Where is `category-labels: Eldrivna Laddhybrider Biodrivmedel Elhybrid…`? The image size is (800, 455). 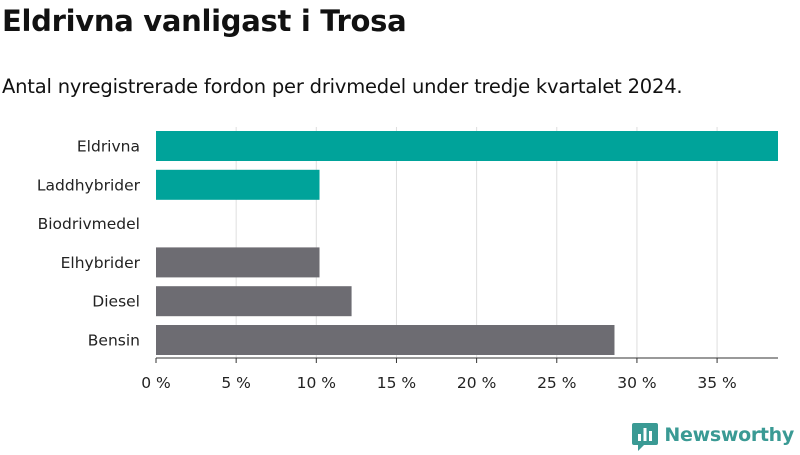 category-labels: Eldrivna Laddhybrider Biodrivmedel Elhybrid… is located at coordinates (89, 244).